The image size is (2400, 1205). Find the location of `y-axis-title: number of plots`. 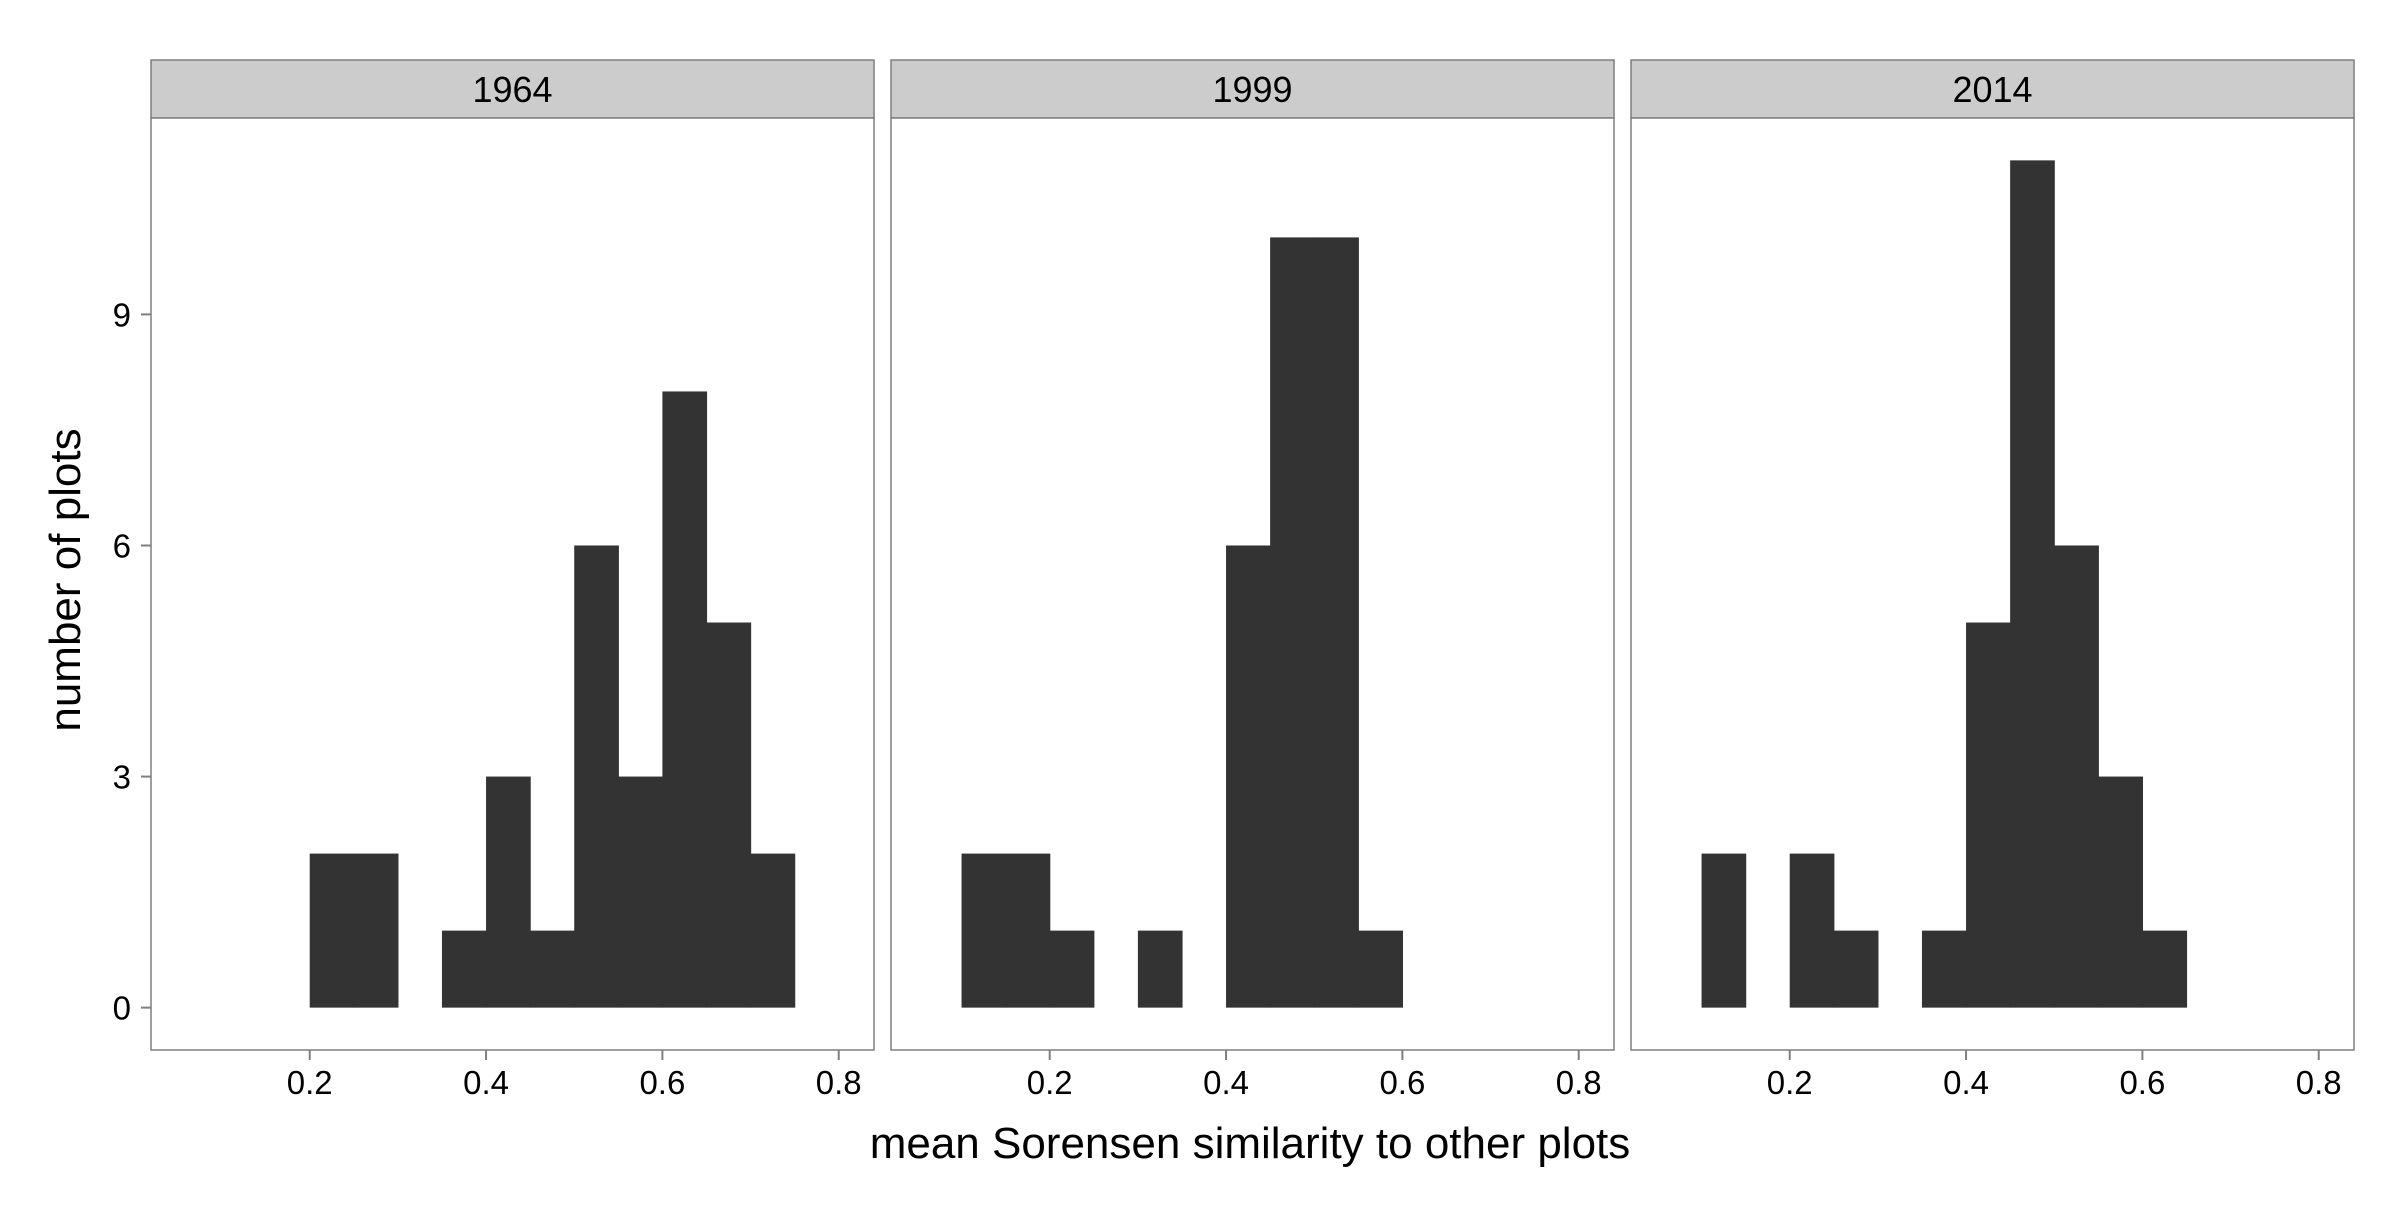

y-axis-title: number of plots is located at coordinates (65, 579).